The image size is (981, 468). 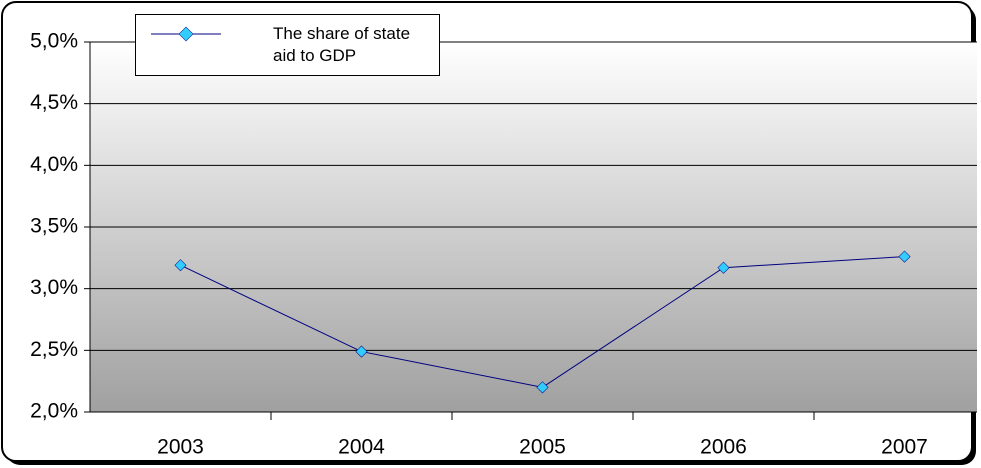 What do you see at coordinates (542, 447) in the screenshot?
I see `x-tick-label: 2005` at bounding box center [542, 447].